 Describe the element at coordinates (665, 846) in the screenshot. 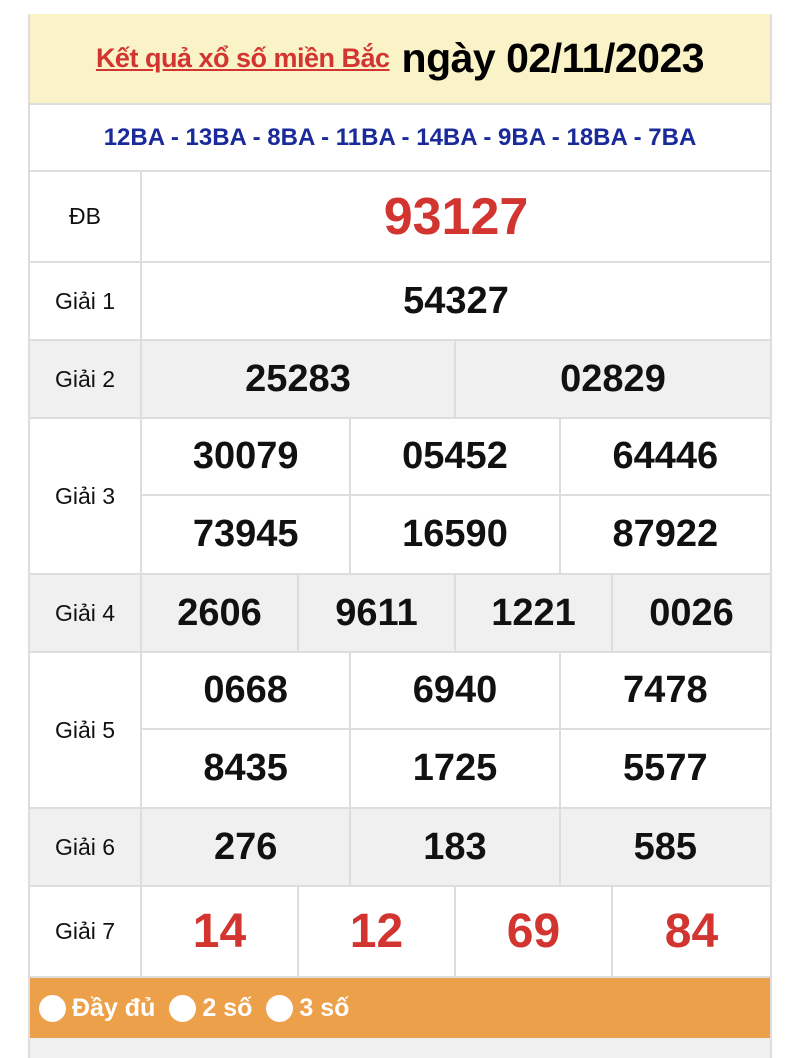

I see `prize-number: 585` at that location.